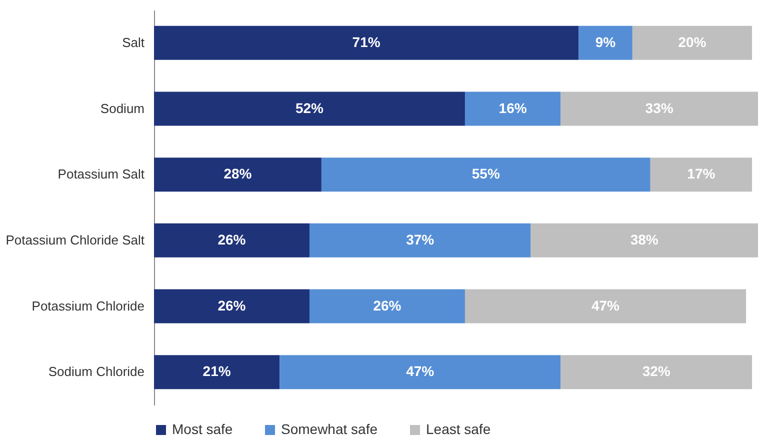 Image resolution: width=768 pixels, height=442 pixels. Describe the element at coordinates (75, 240) in the screenshot. I see `y-tick-label: Potassium Chloride Salt` at that location.